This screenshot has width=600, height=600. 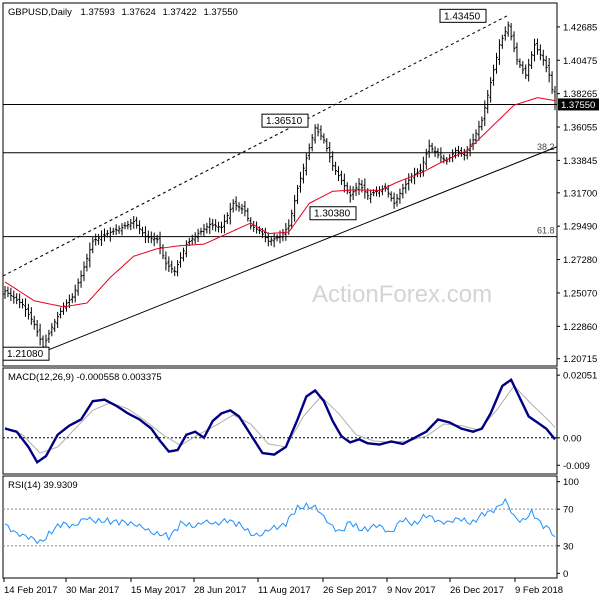 I want to click on watermark: ActionForex.com, so click(x=402, y=294).